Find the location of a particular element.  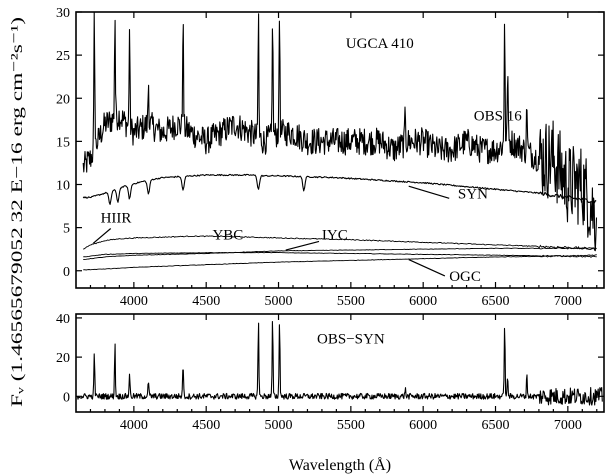

top-x-tick-label: 6000 is located at coordinates (423, 301).